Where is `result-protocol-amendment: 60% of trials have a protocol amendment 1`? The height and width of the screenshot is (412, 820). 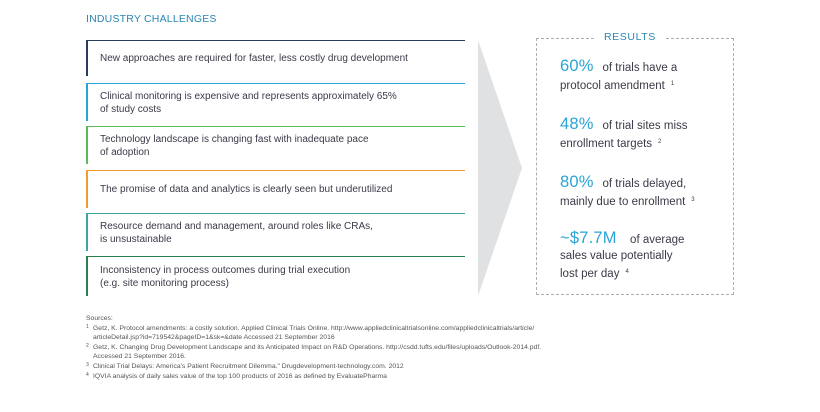 result-protocol-amendment: 60% of trials have a protocol amendment 1 is located at coordinates (645, 75).